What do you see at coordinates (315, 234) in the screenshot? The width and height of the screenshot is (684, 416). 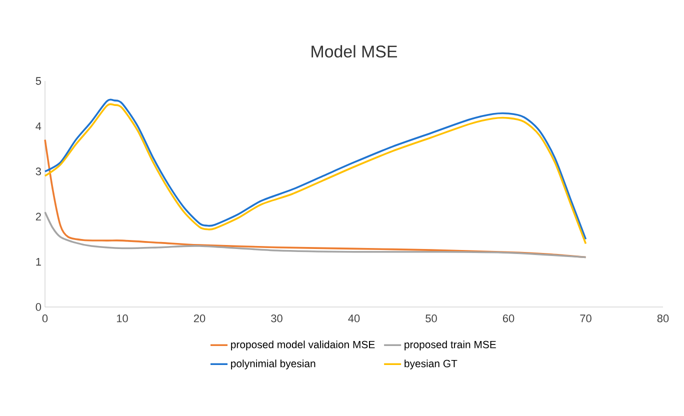 I see `line-series` at bounding box center [315, 234].